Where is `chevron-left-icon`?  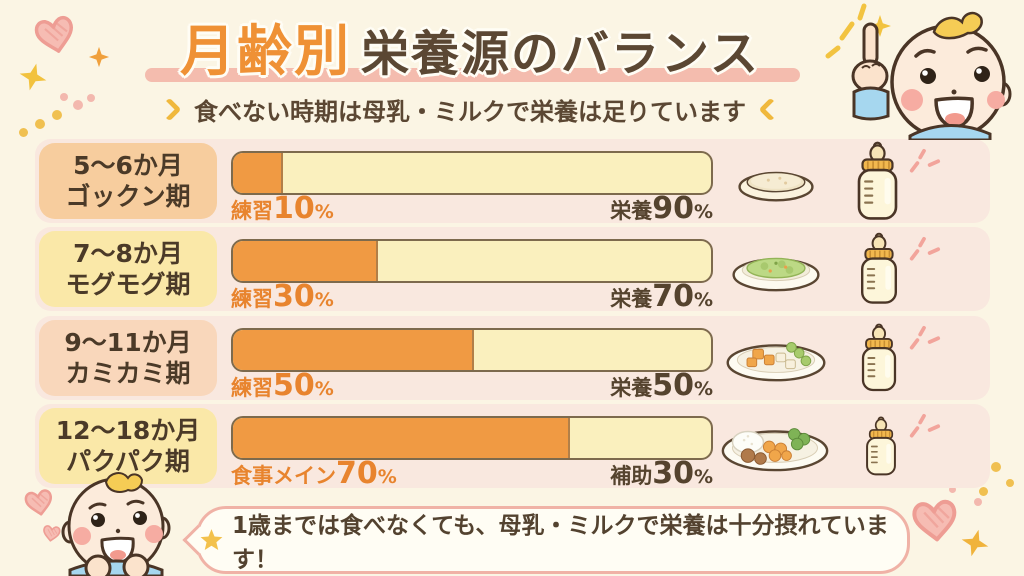
chevron-left-icon is located at coordinates (770, 109).